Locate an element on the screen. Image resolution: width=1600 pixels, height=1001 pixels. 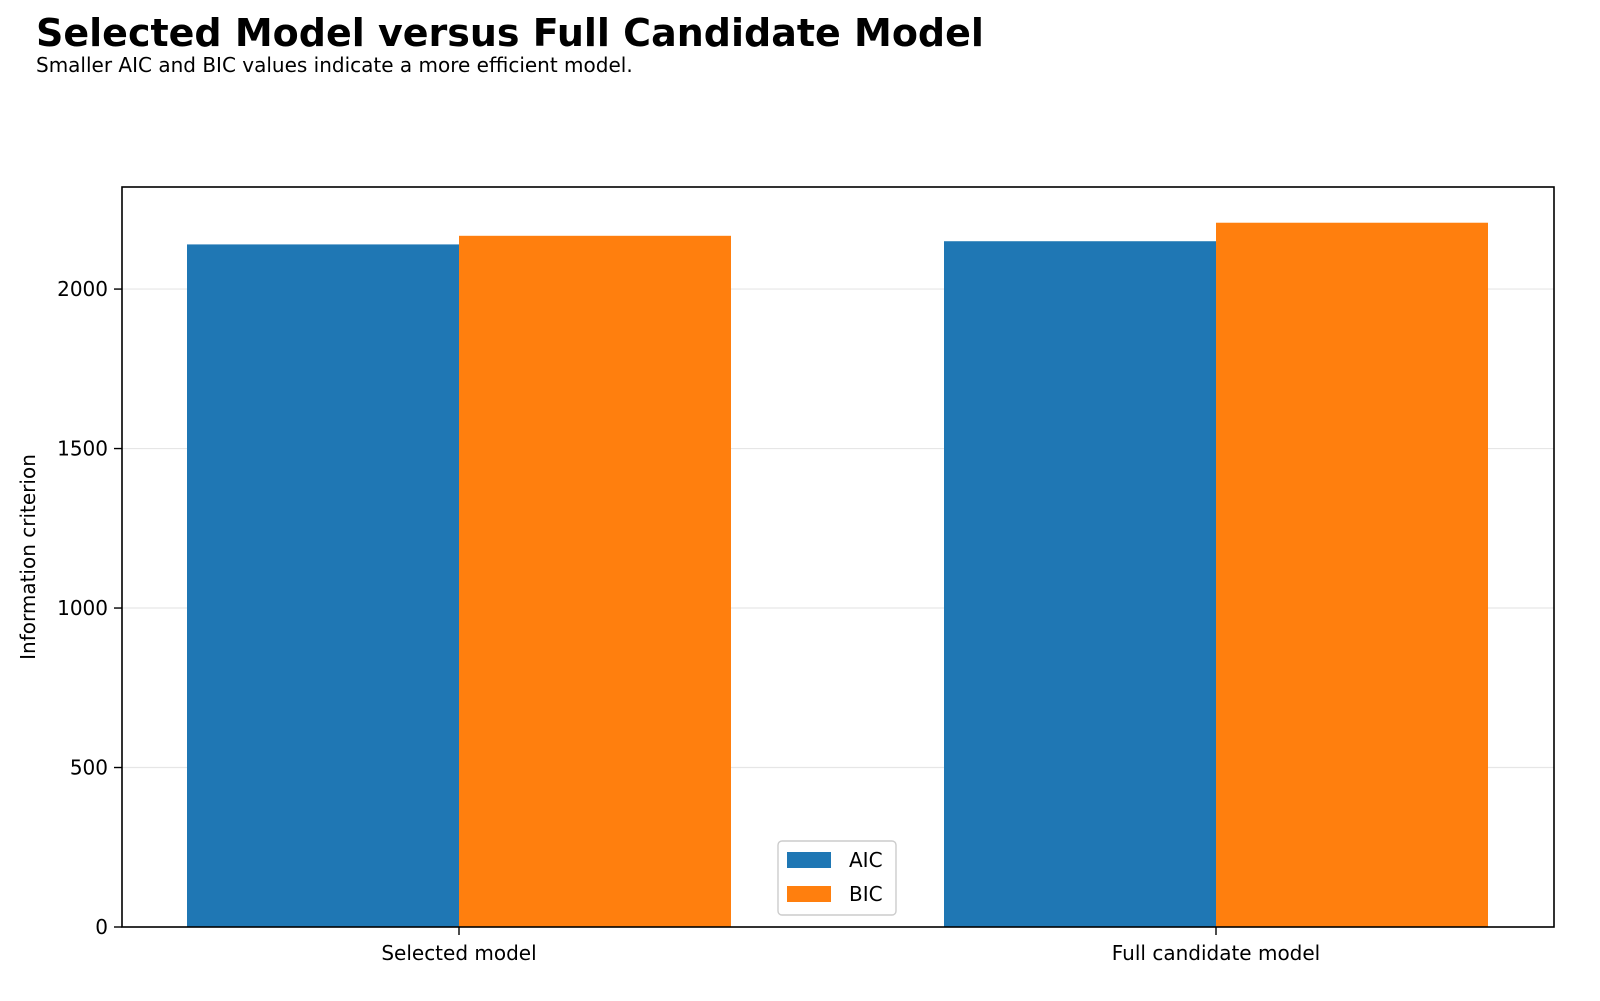
x-tick-label: Full candidate model is located at coordinates (1216, 953).